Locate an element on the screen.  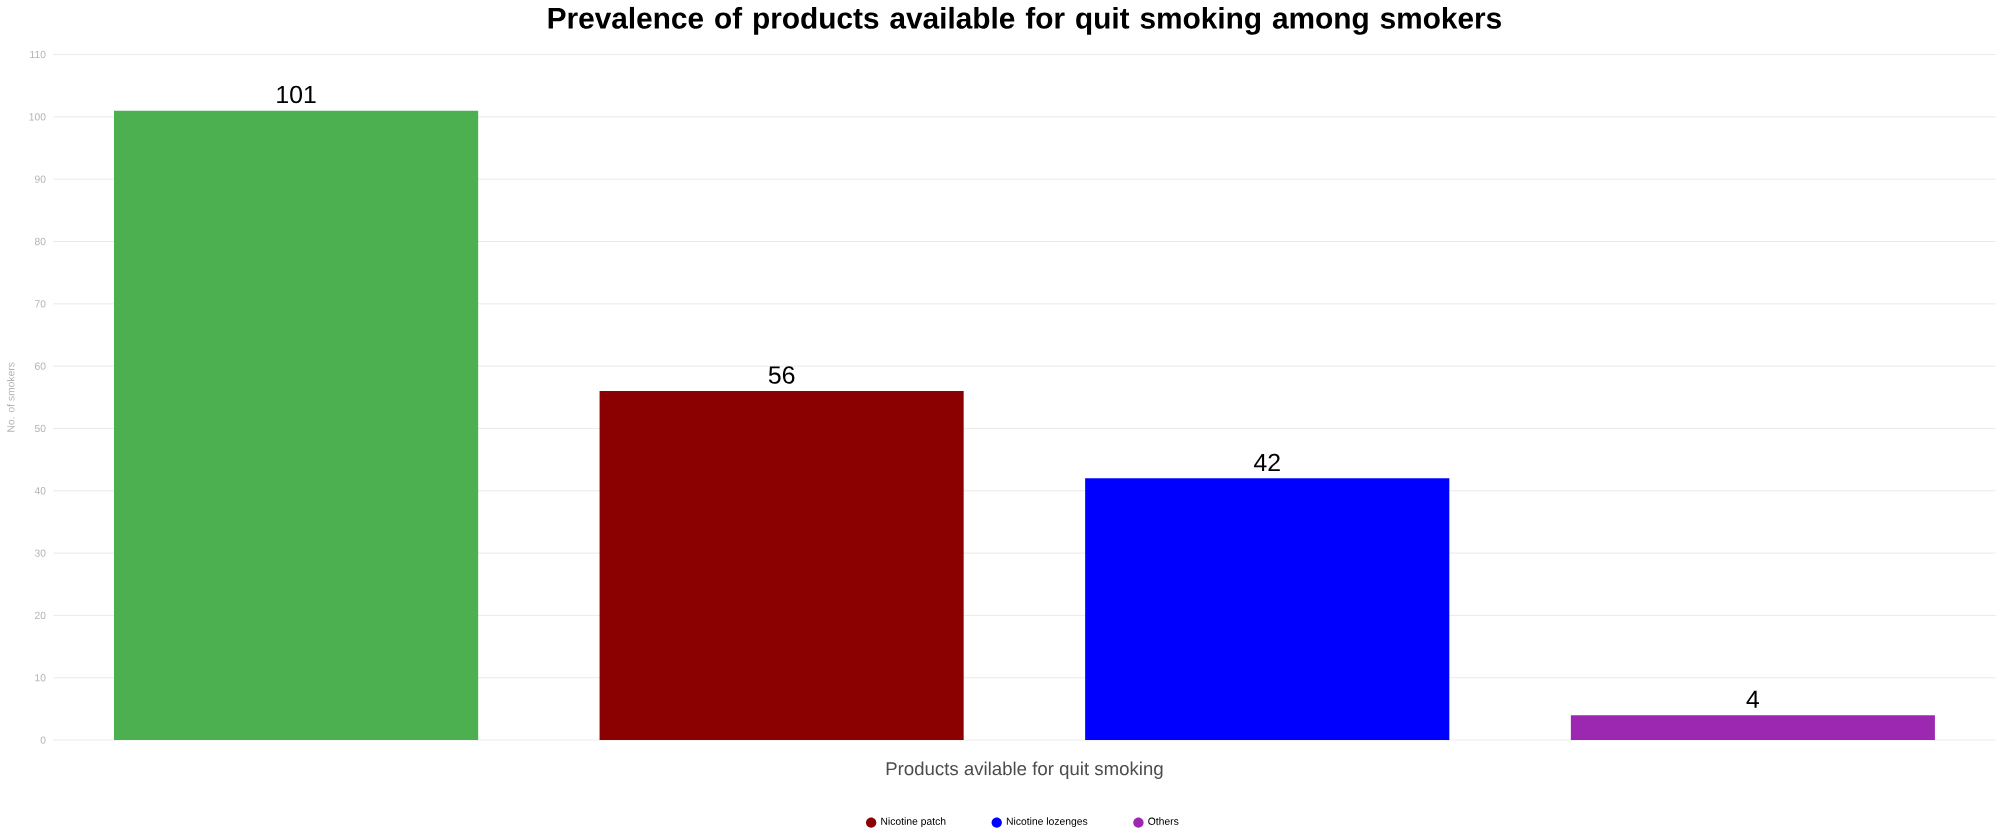
data-label: 56 is located at coordinates (781, 375).